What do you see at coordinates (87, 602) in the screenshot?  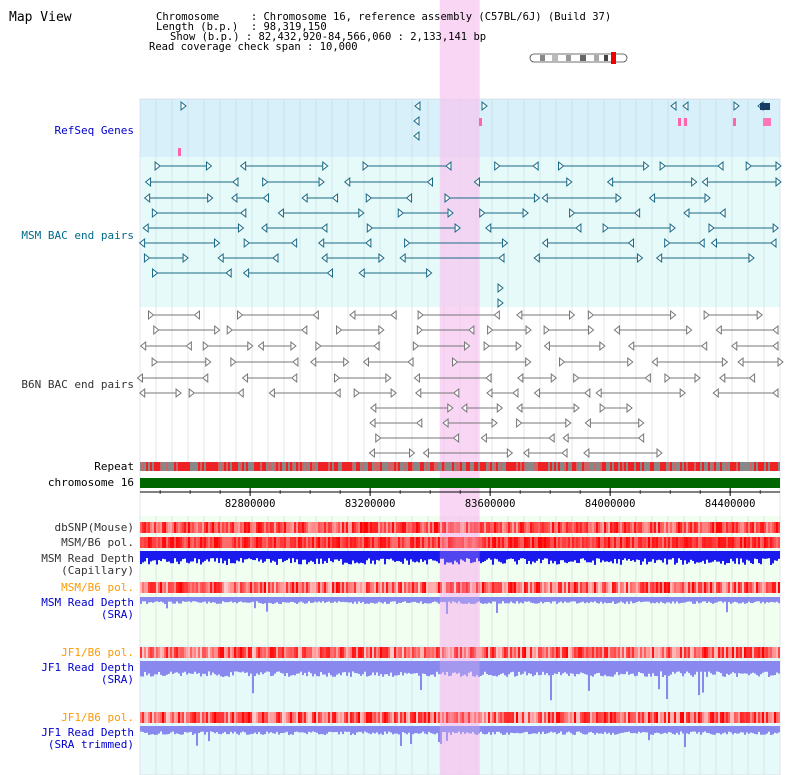 I see `track-label-msm-depth-sra-1: MSM Read Depth` at bounding box center [87, 602].